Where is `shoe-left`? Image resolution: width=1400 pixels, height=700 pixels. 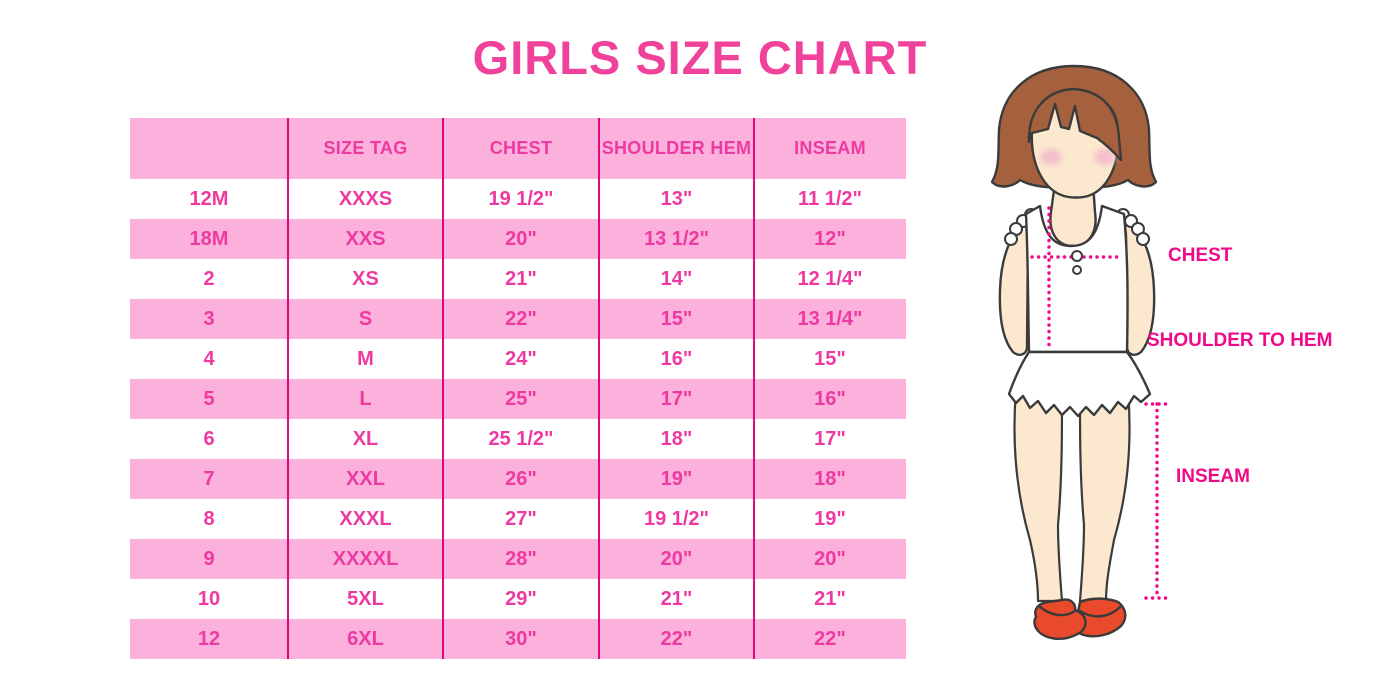
shoe-left is located at coordinates (1060, 619).